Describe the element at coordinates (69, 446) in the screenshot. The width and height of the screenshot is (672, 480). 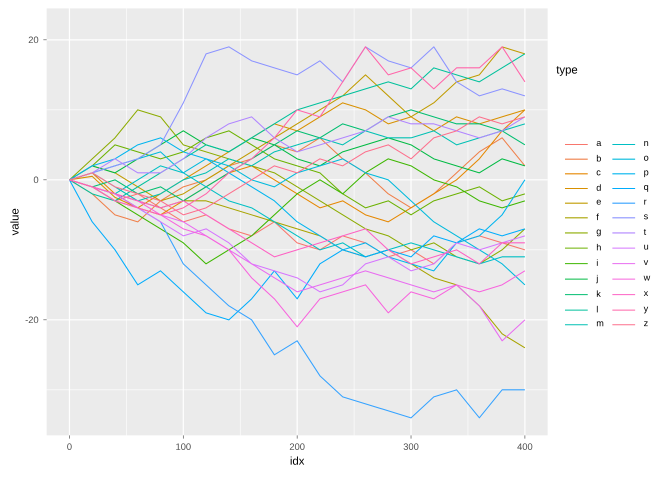
I see `x-tick-label: 0` at that location.